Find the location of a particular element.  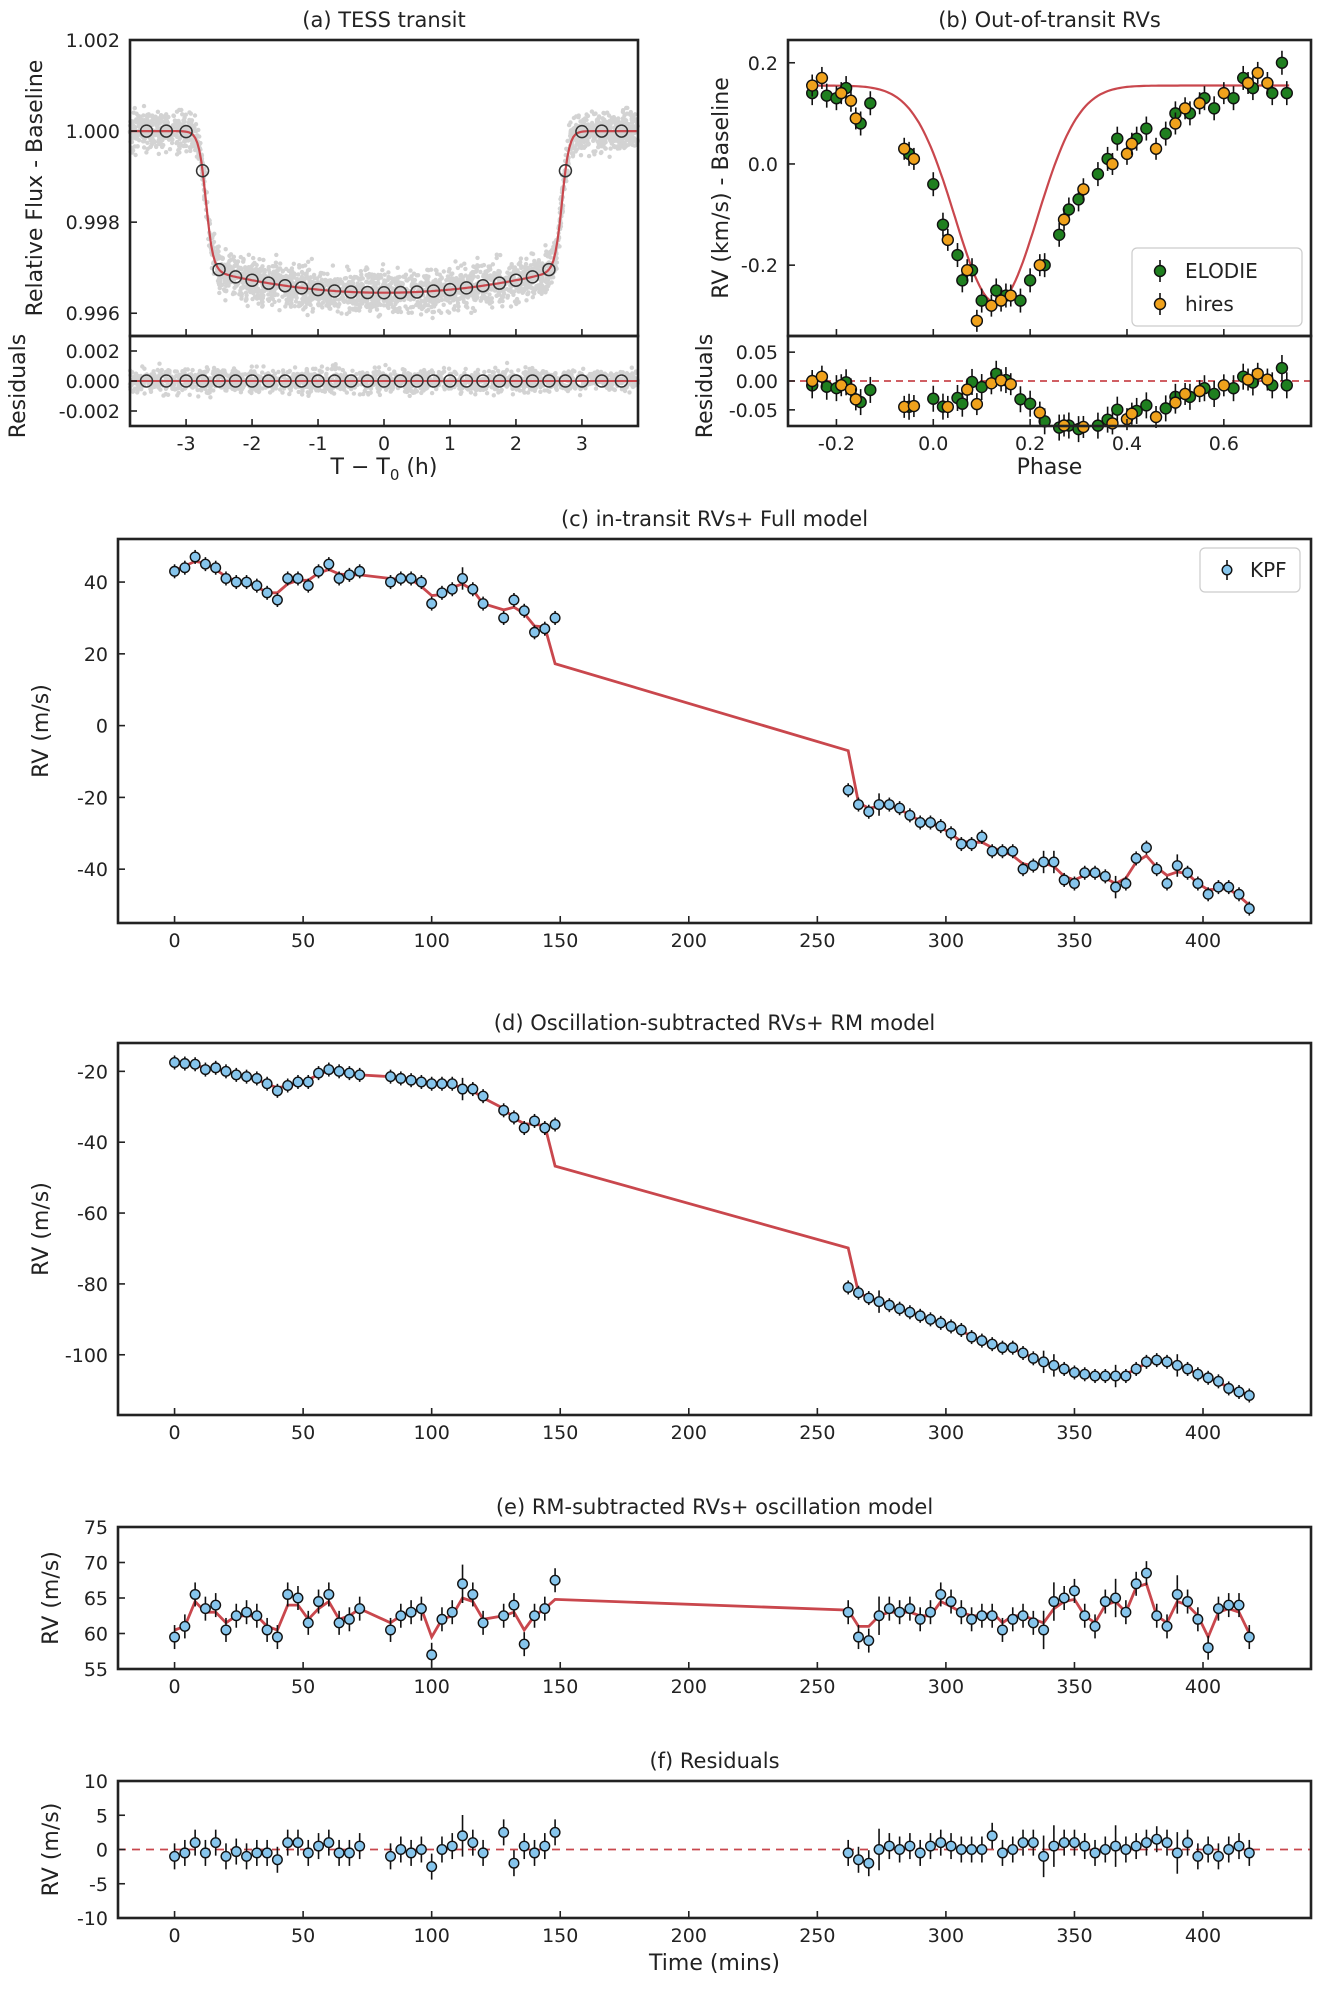

x-tick-label: 0 is located at coordinates (384, 444).